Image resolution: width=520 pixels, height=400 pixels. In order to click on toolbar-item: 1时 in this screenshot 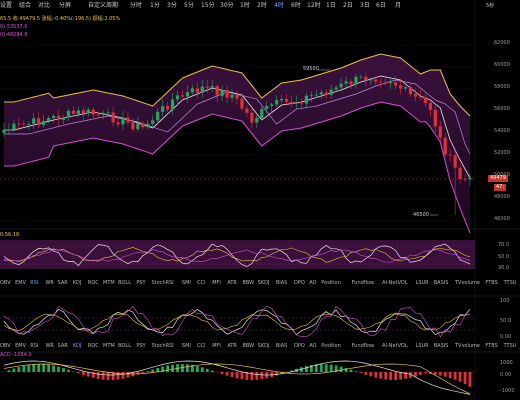, I will do `click(245, 5)`.